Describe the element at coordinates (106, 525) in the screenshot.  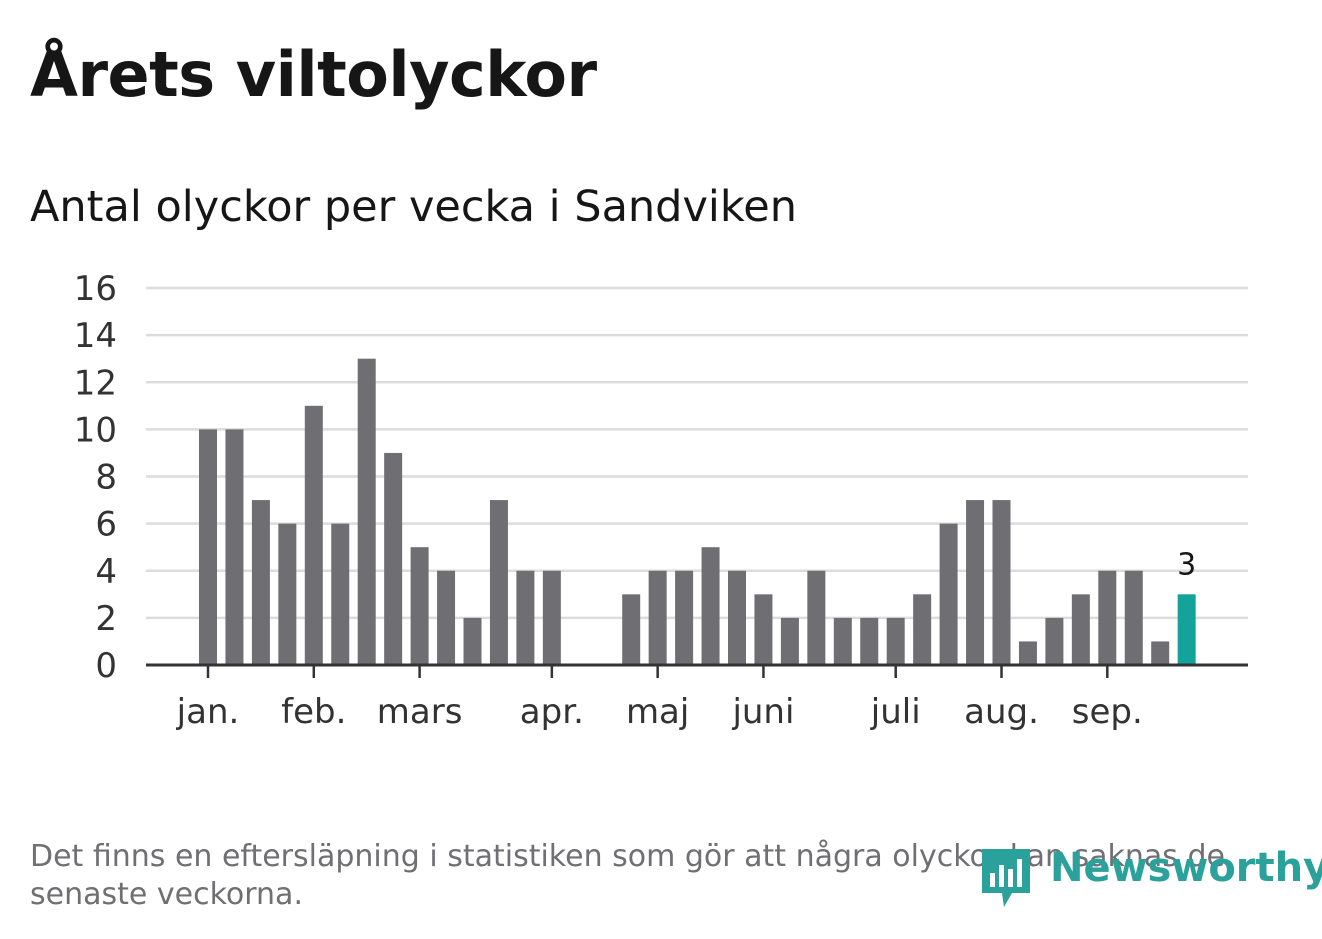
I see `y-tick-label: 6` at that location.